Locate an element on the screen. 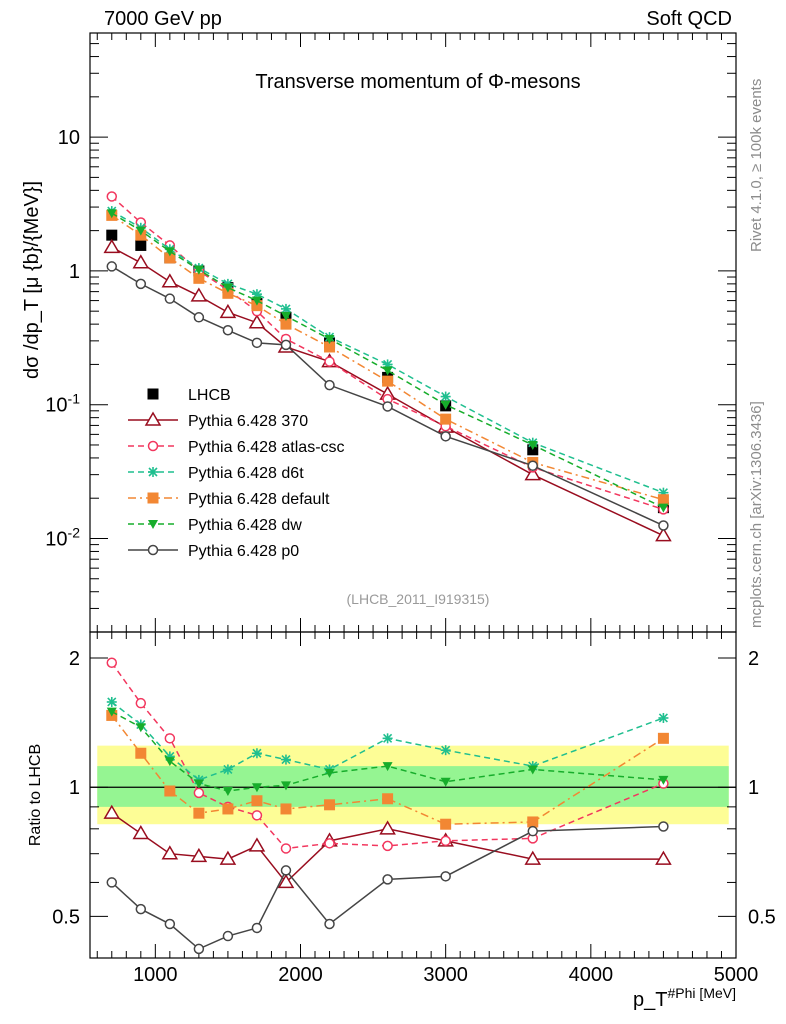  legend-marker-p370 is located at coordinates (153, 418).